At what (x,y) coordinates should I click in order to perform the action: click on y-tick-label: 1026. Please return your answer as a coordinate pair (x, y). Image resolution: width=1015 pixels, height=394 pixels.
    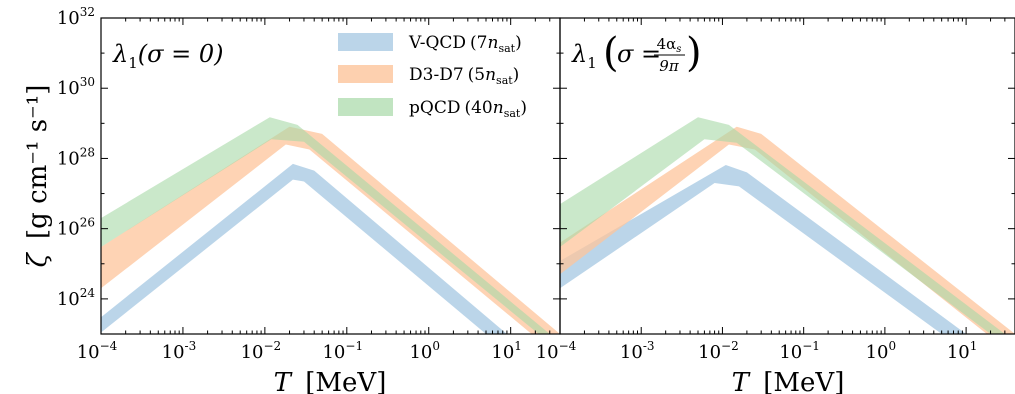
    Looking at the image, I should click on (76, 228).